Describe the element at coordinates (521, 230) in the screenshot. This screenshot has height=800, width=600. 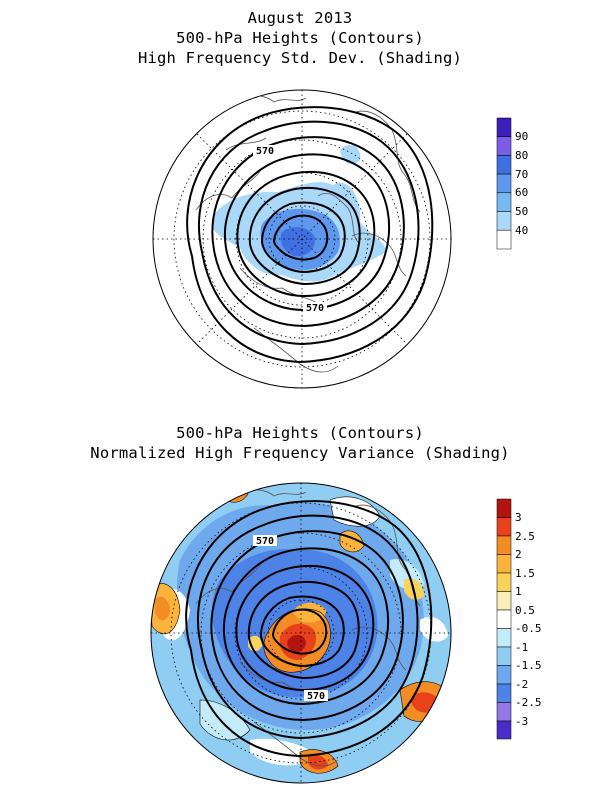
I see `top-colorbar-tick-40: 40` at that location.